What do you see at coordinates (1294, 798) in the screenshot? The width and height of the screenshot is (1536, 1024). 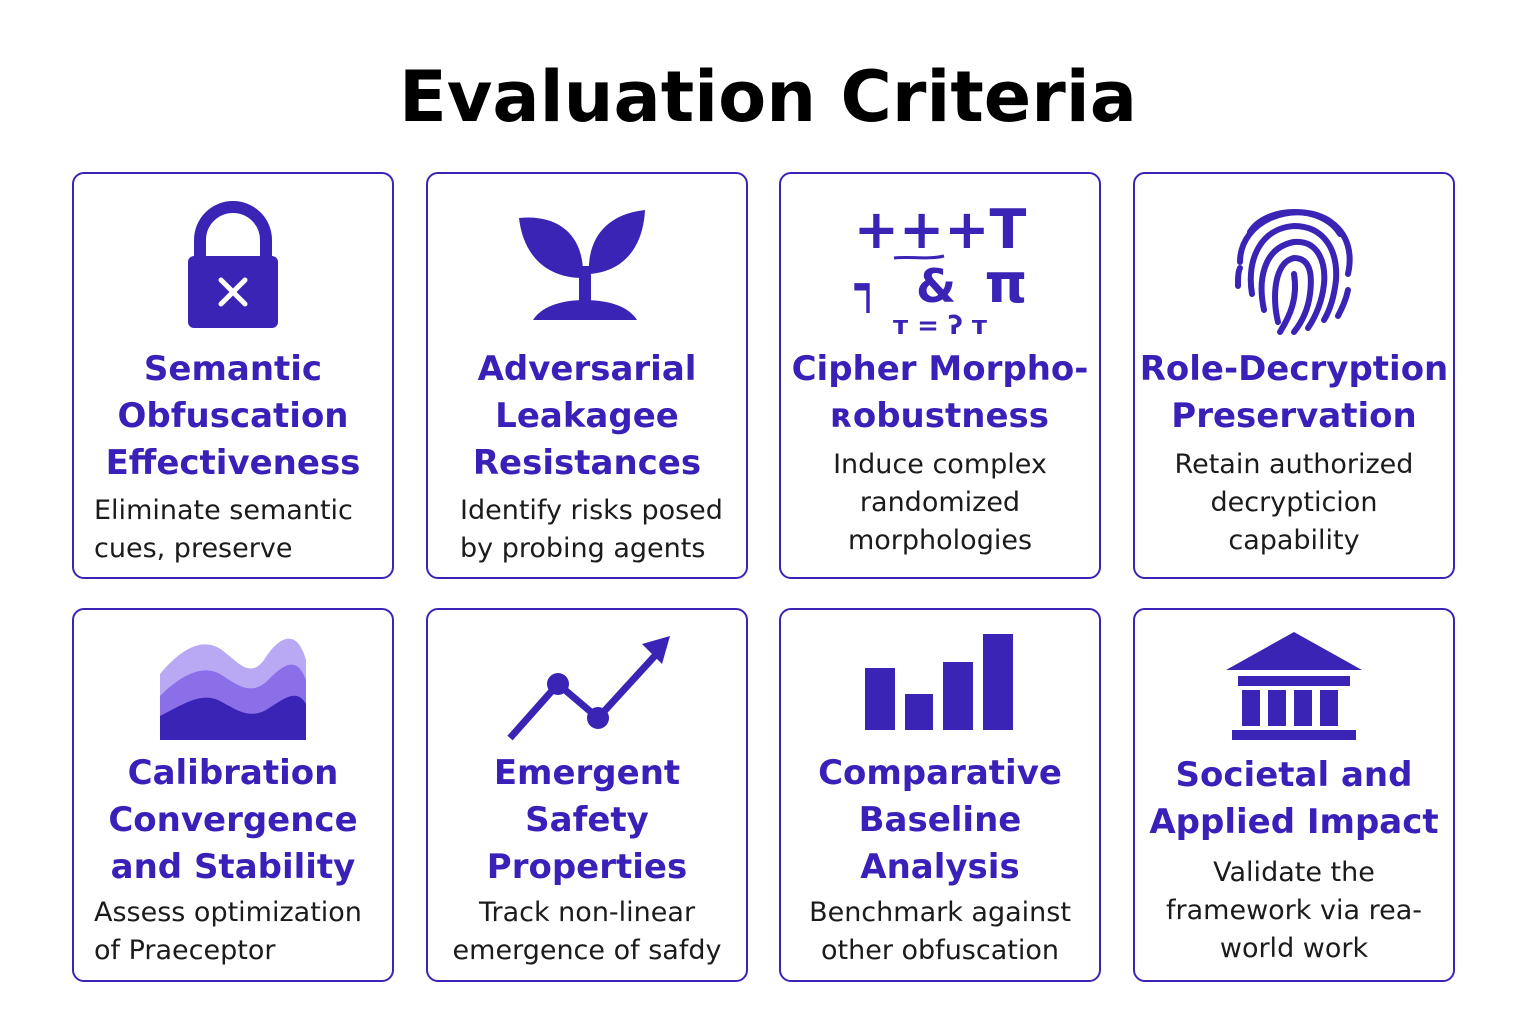 I see `card-title: Societal and Applied Impact` at bounding box center [1294, 798].